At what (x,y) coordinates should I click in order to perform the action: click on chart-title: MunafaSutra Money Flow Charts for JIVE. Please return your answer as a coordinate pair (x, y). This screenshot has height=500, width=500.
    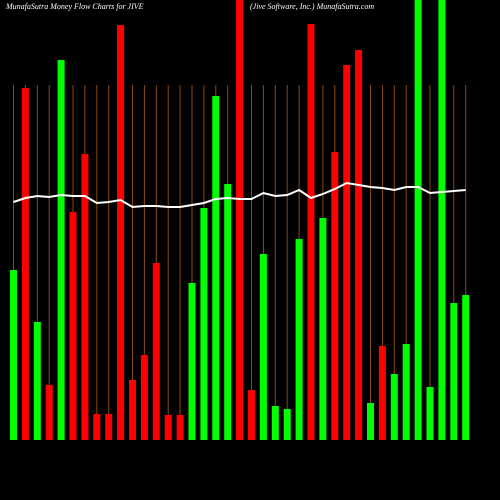
    Looking at the image, I should click on (74, 6).